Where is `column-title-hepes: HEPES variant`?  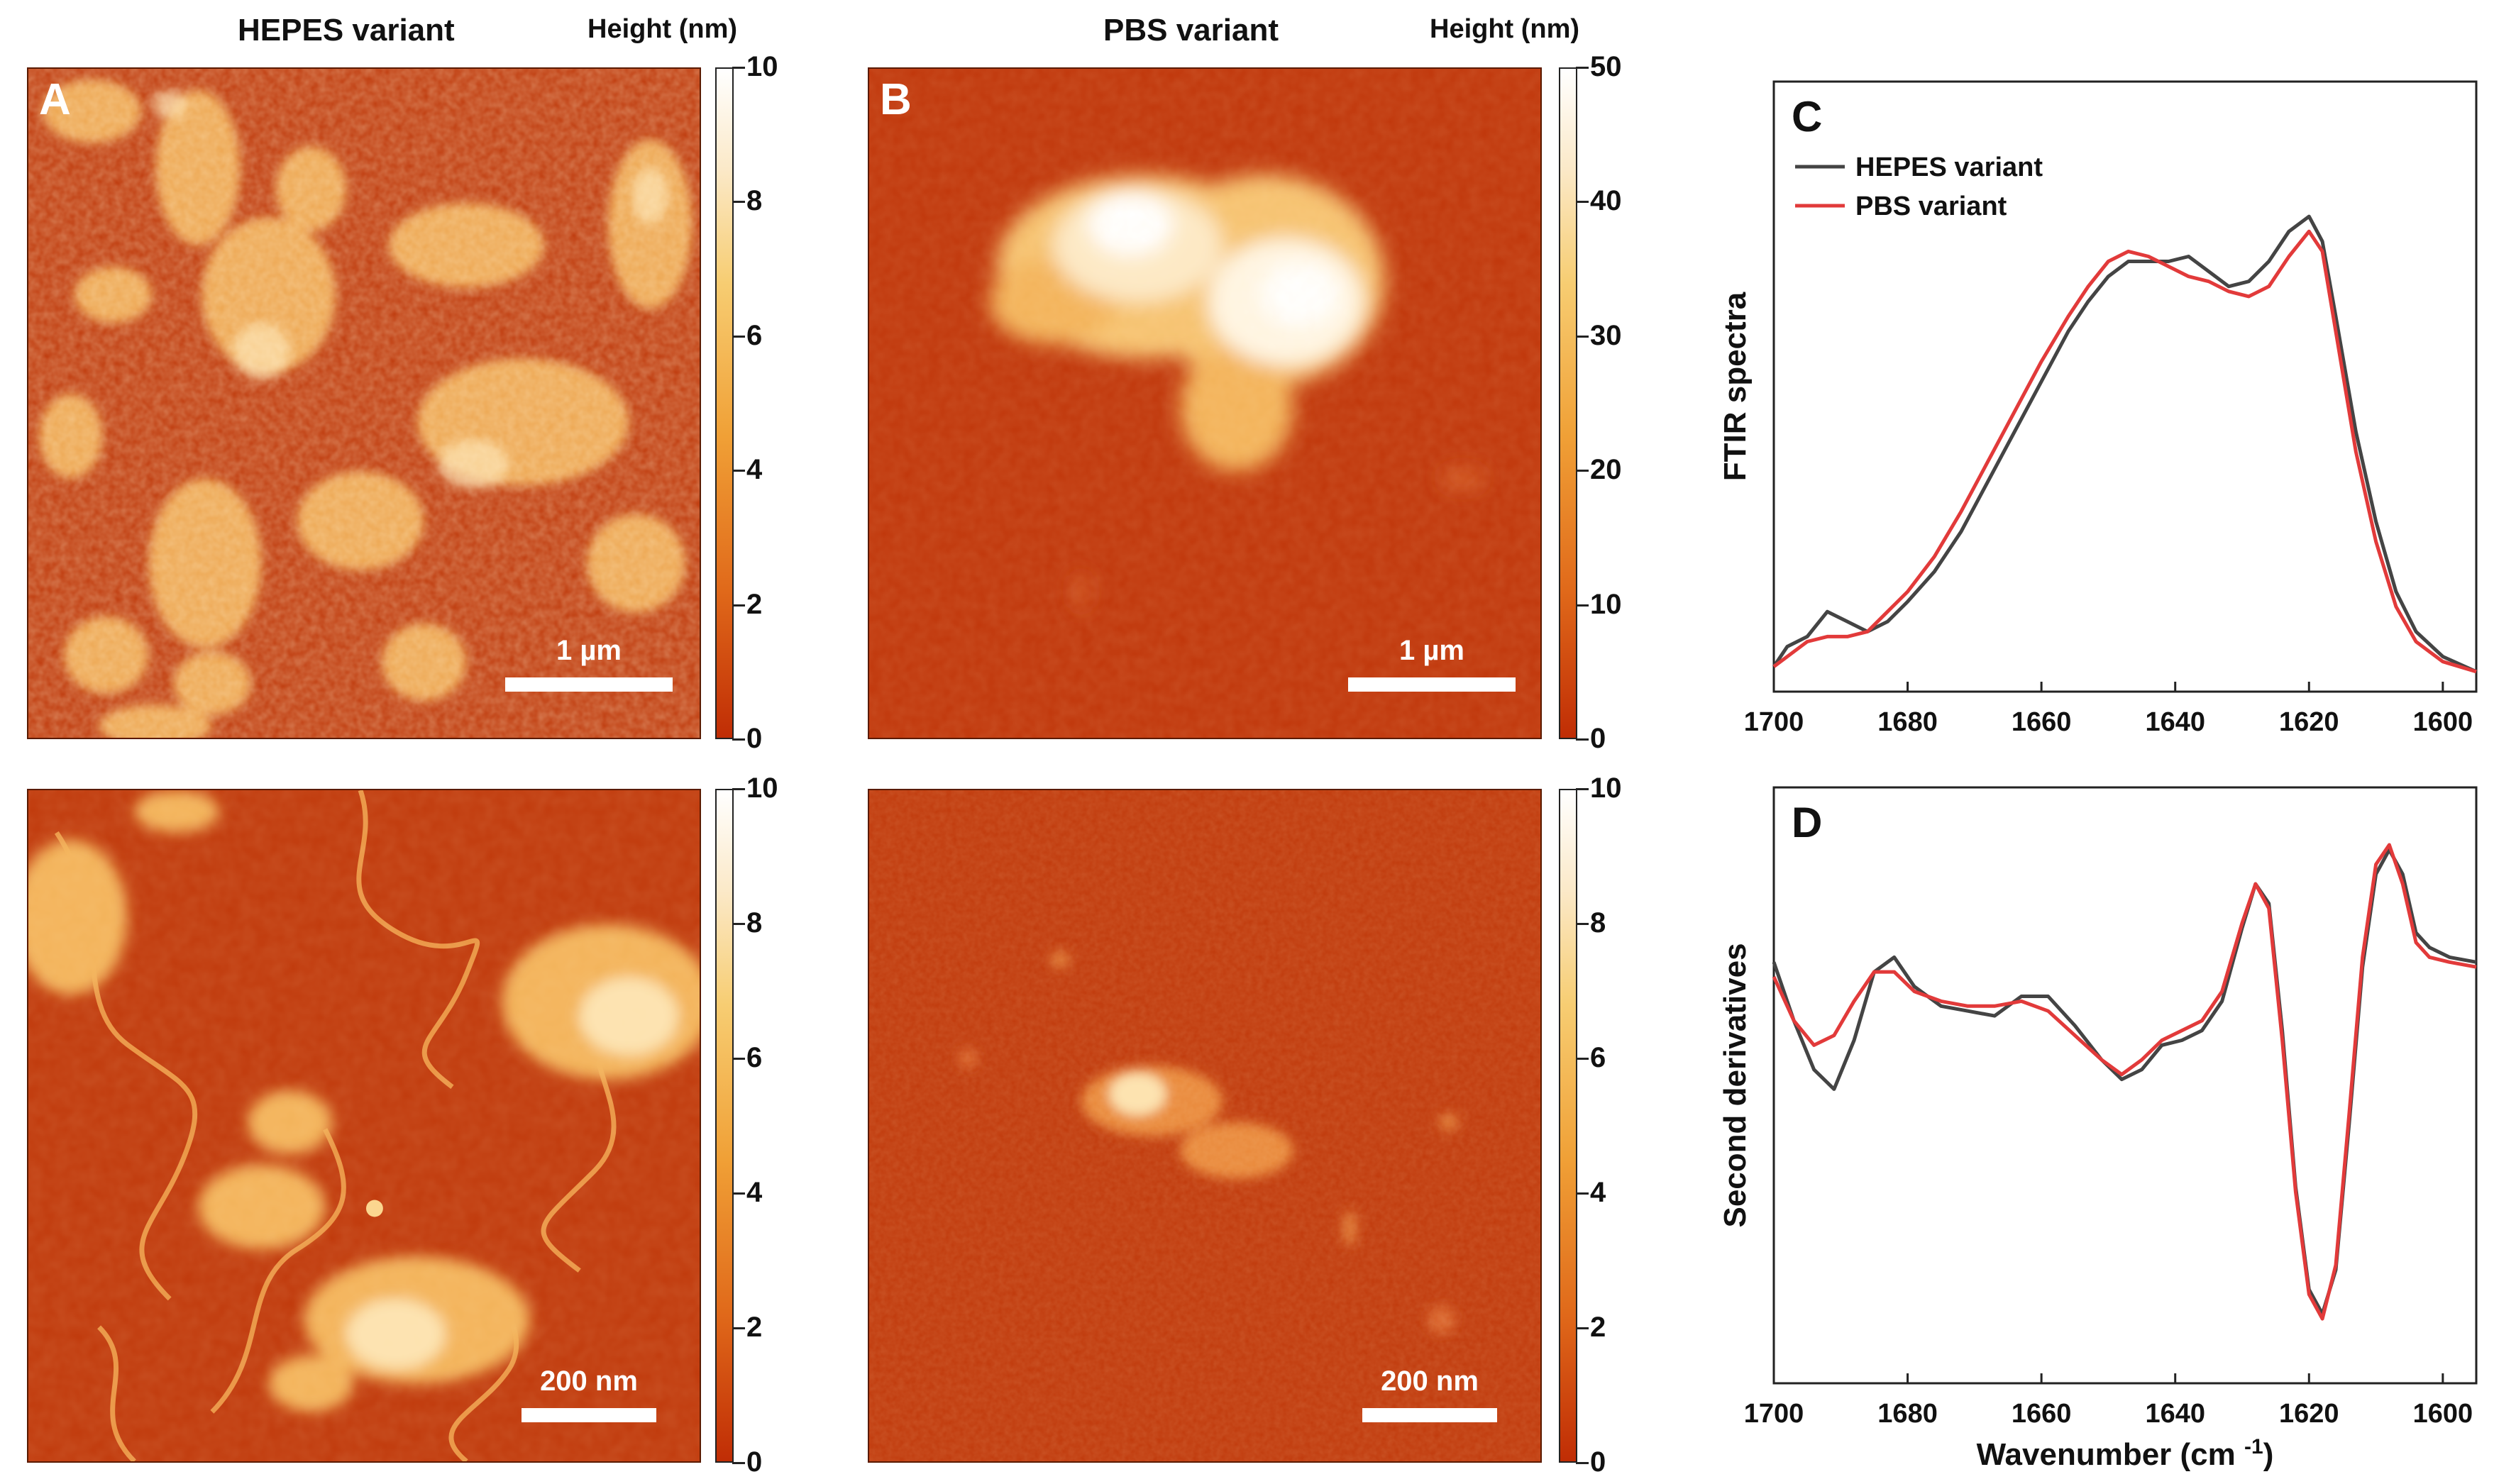 column-title-hepes: HEPES variant is located at coordinates (346, 30).